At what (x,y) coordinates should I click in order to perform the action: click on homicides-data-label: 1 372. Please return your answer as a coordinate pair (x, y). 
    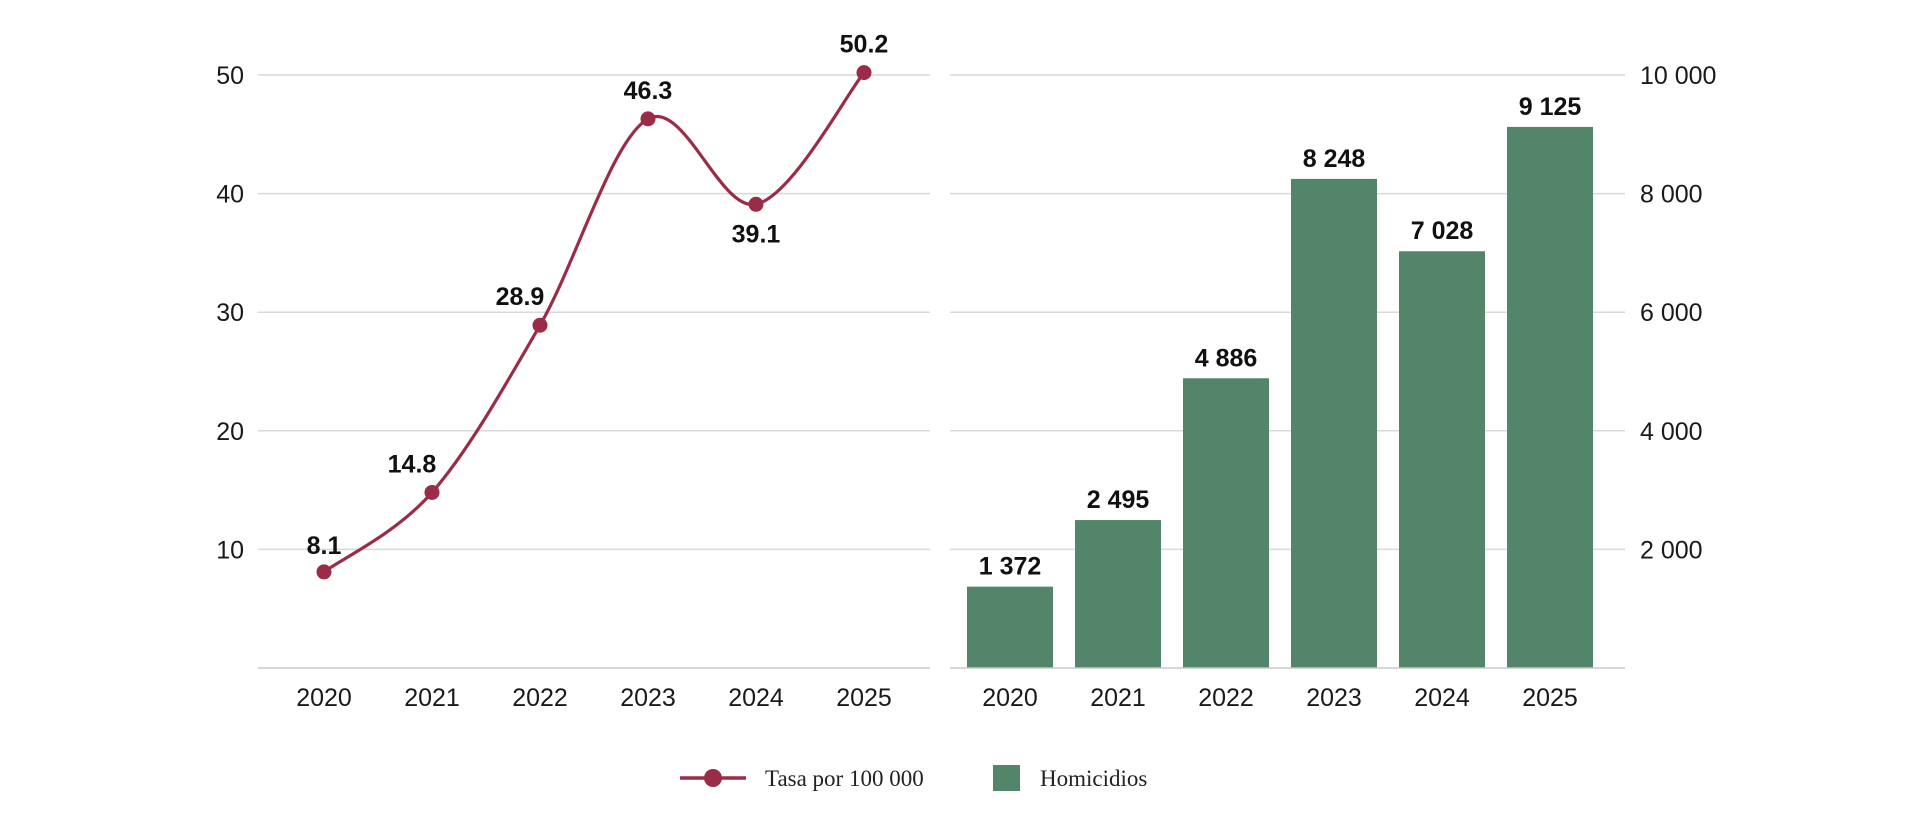
    Looking at the image, I should click on (1010, 567).